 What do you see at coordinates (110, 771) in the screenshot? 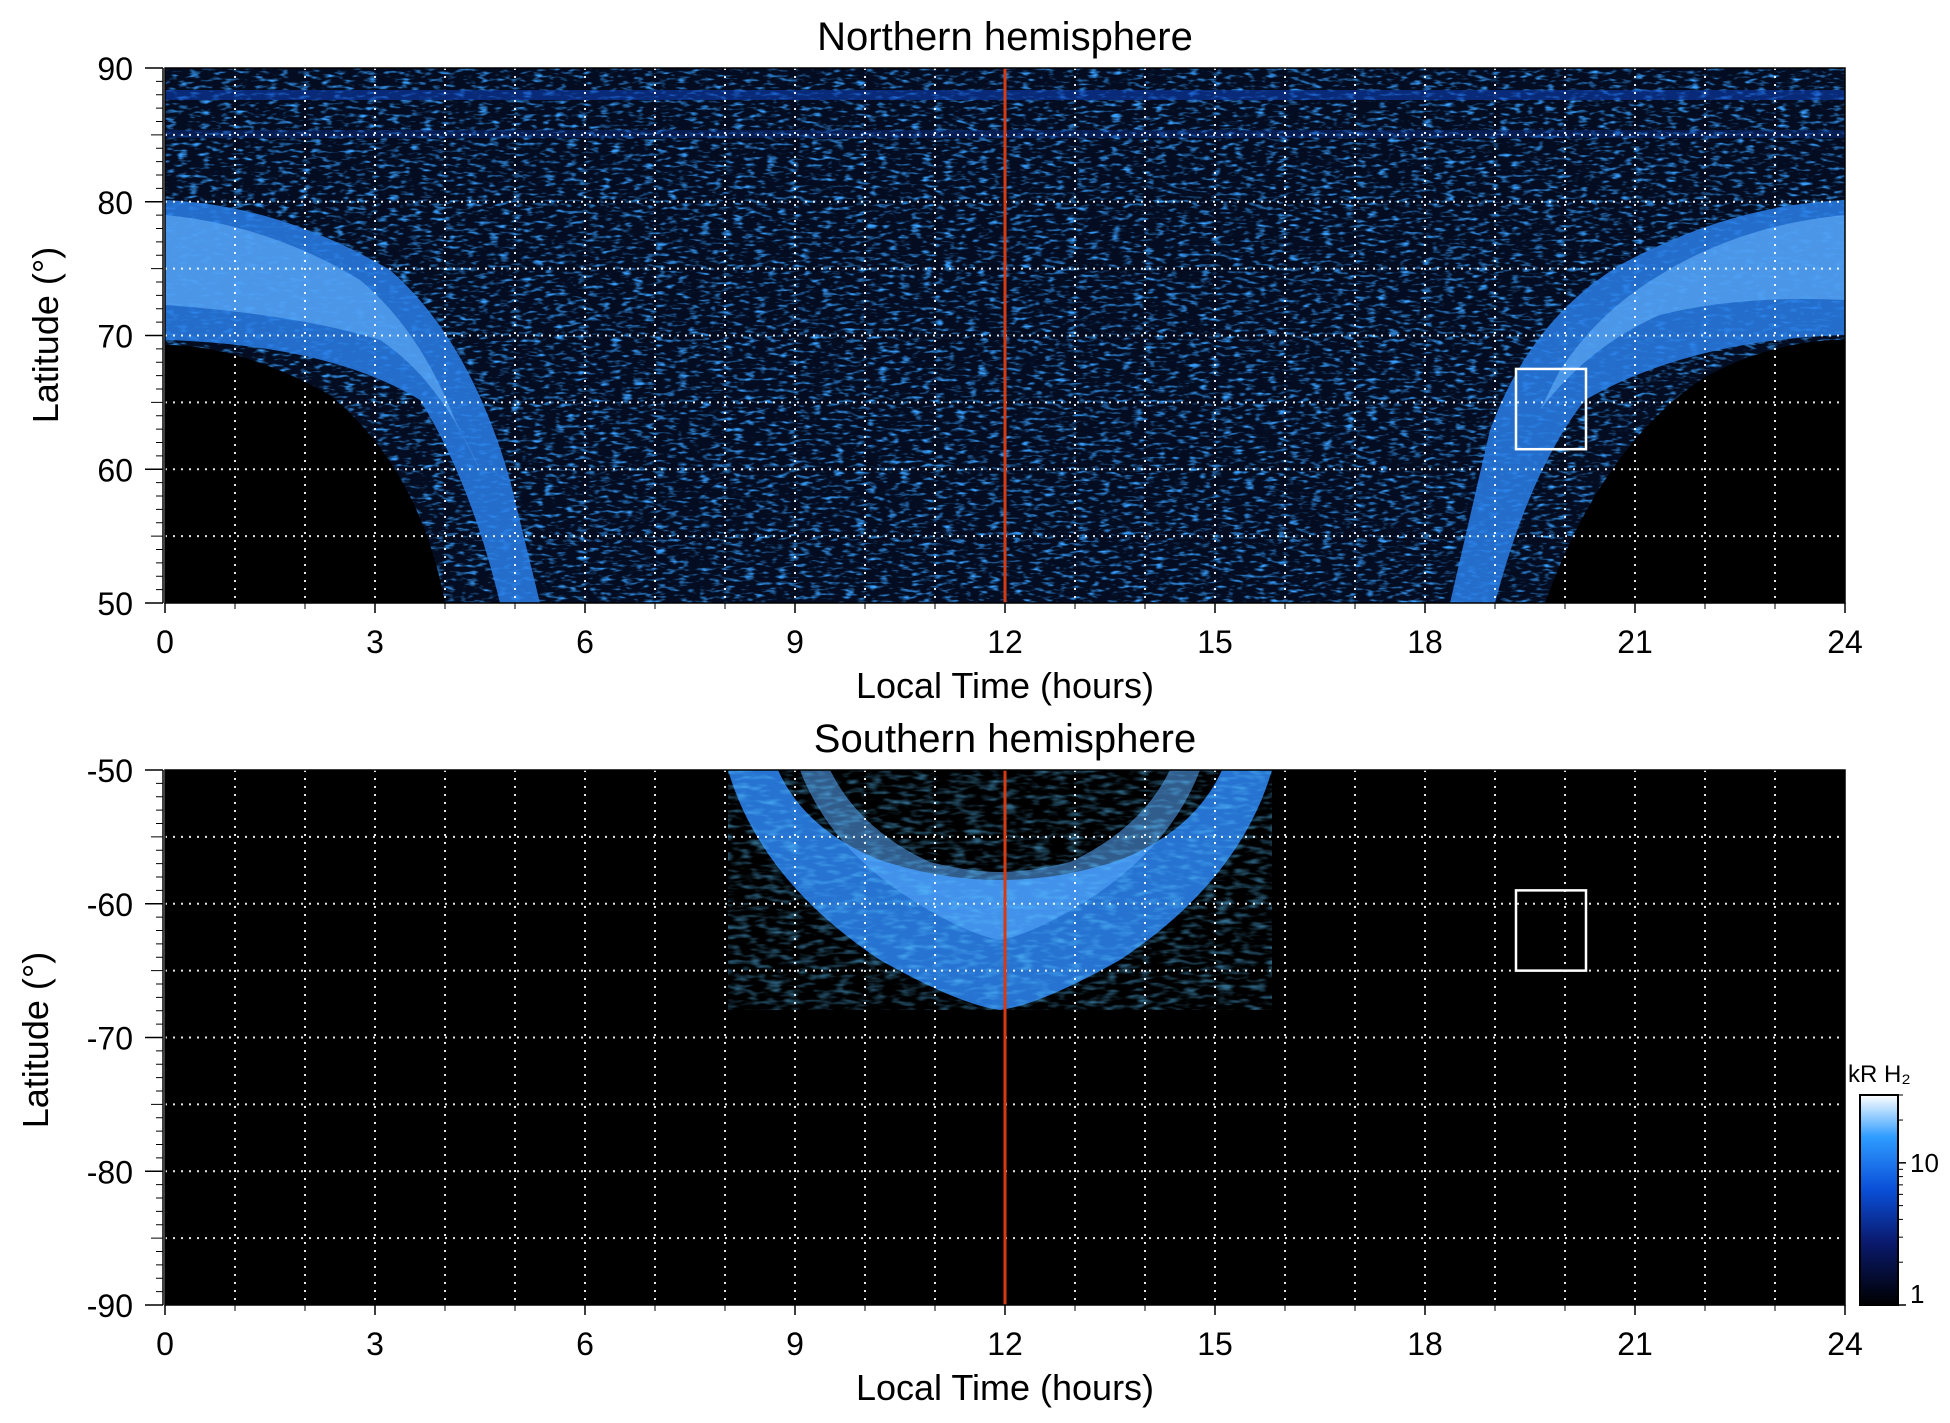
I see `south-y-tick-label: -50` at bounding box center [110, 771].